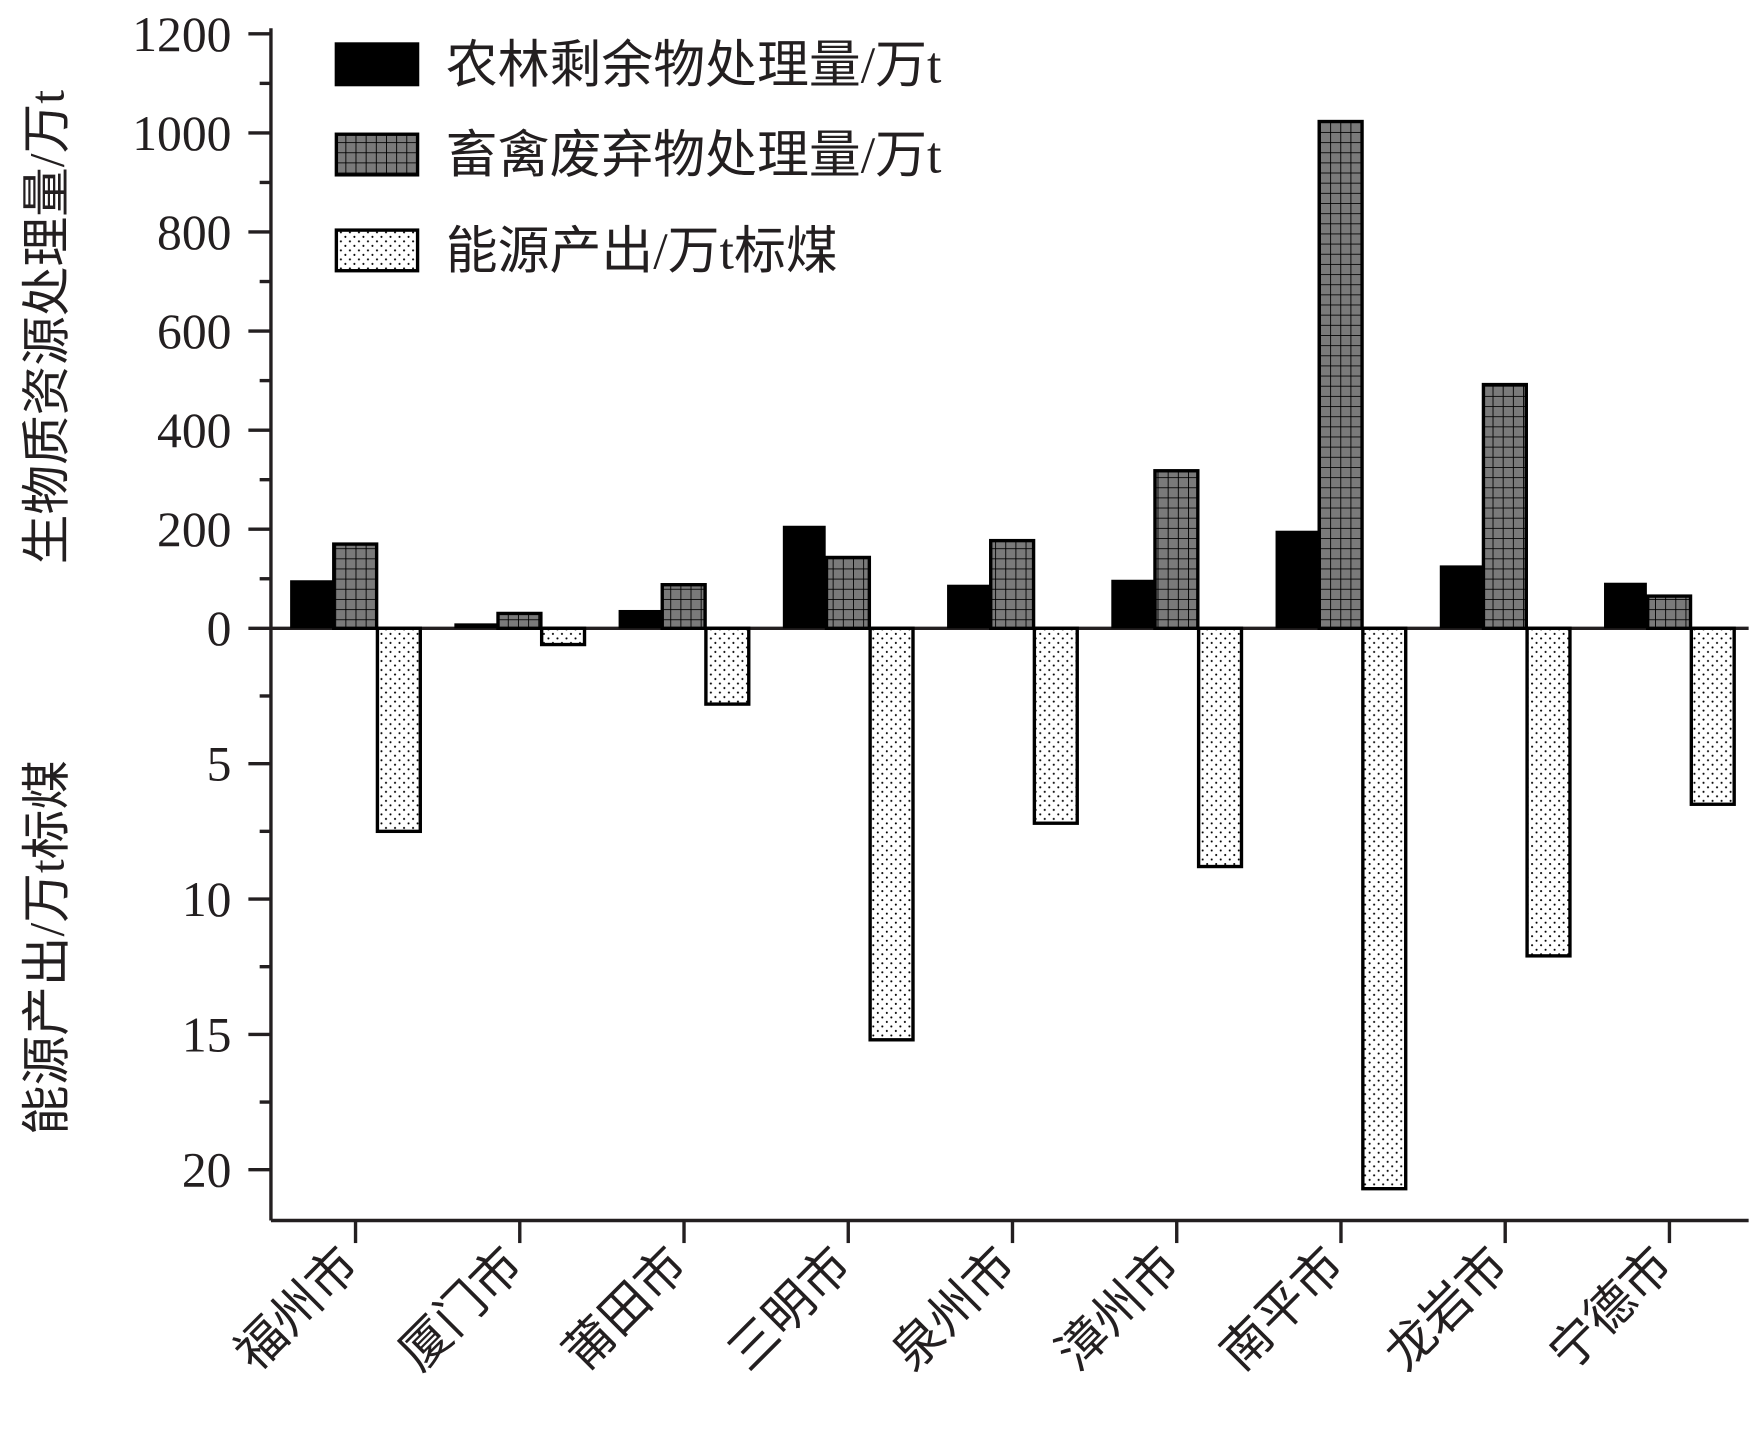 The height and width of the screenshot is (1454, 1759). Describe the element at coordinates (1282, 1309) in the screenshot. I see `x-tick-label: 南平市` at that location.